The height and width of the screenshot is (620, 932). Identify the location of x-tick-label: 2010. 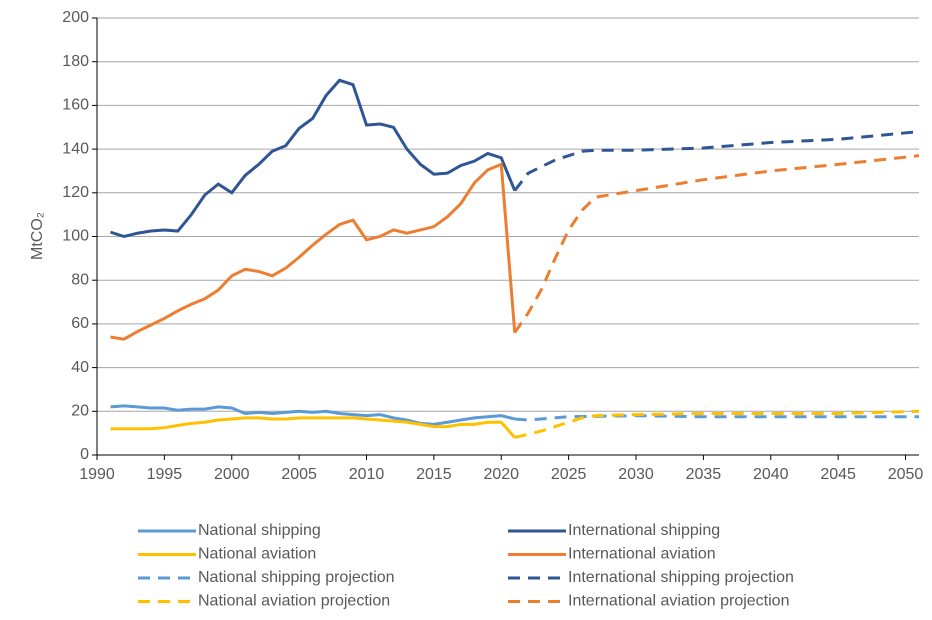
(367, 474).